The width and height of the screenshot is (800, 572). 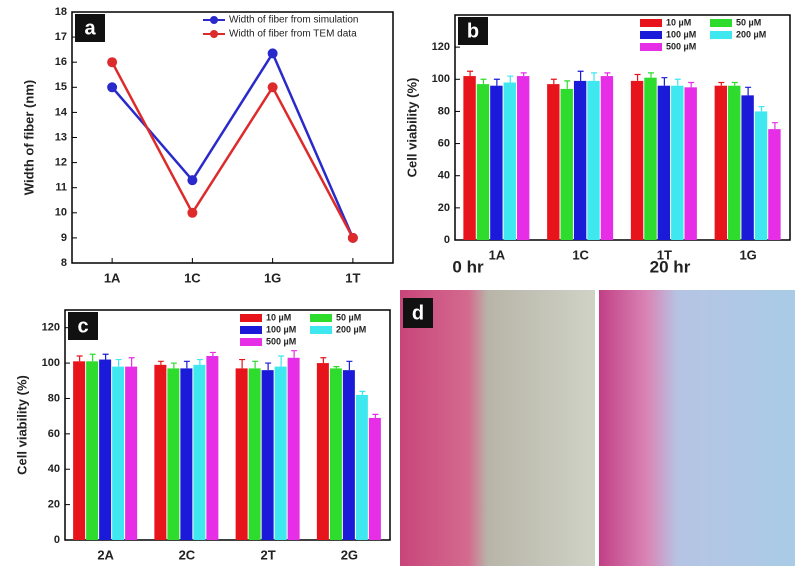 I want to click on legend-label: 200 µM, so click(x=751, y=34).